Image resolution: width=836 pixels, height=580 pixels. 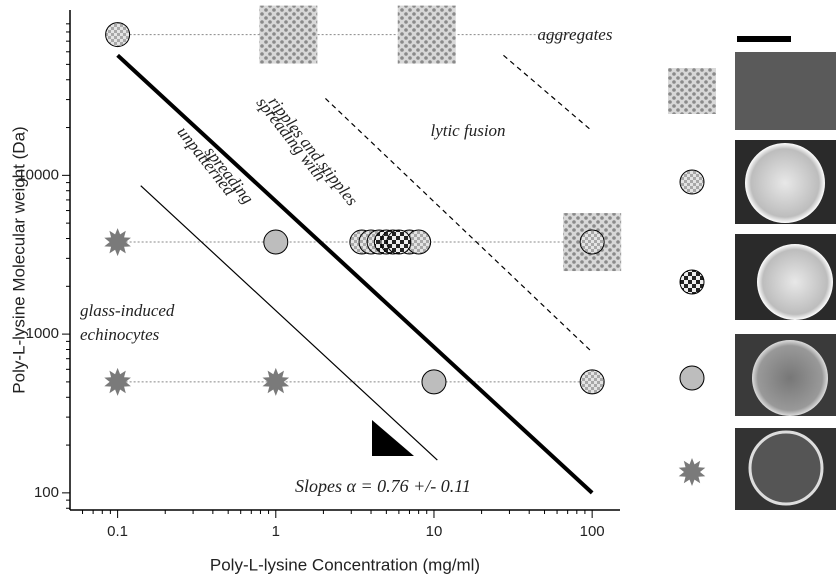 I want to click on annotation: glass-induced, so click(x=127, y=310).